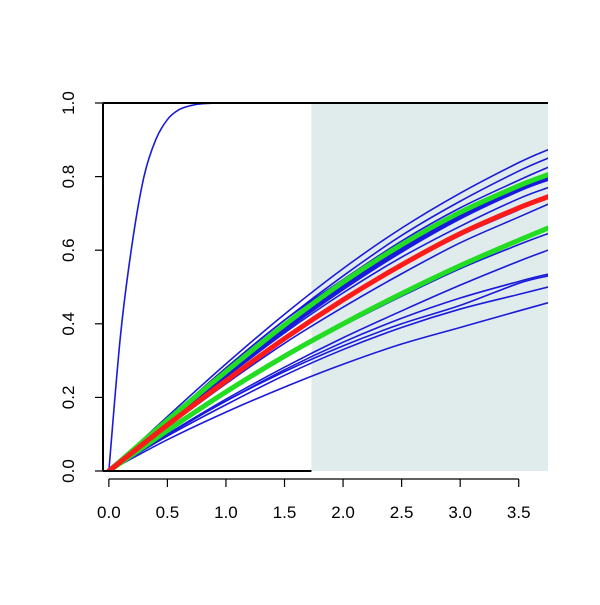 The image size is (600, 605). What do you see at coordinates (68, 250) in the screenshot?
I see `y-tick-label: 0.6` at bounding box center [68, 250].